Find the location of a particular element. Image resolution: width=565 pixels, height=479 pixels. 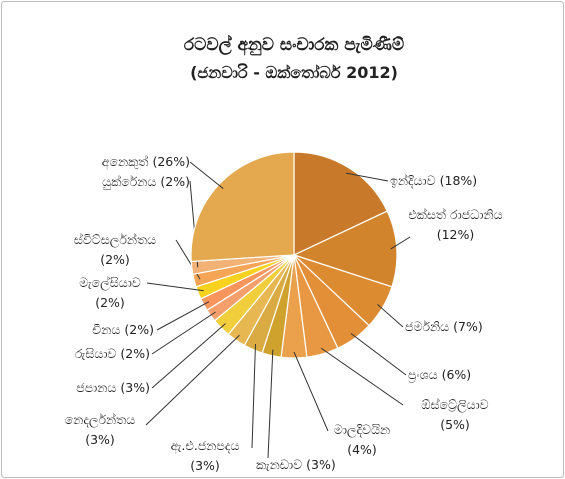

slice-label: චීනය (2%) is located at coordinates (87, 330).